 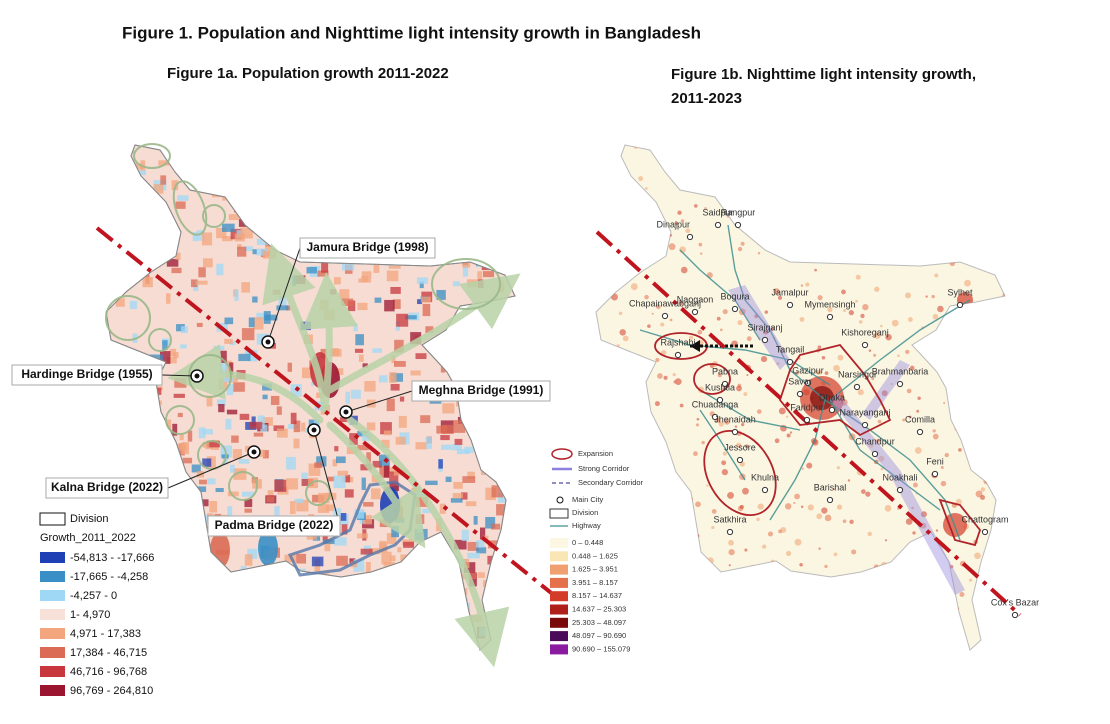 I want to click on leader-line, so click(x=327, y=478).